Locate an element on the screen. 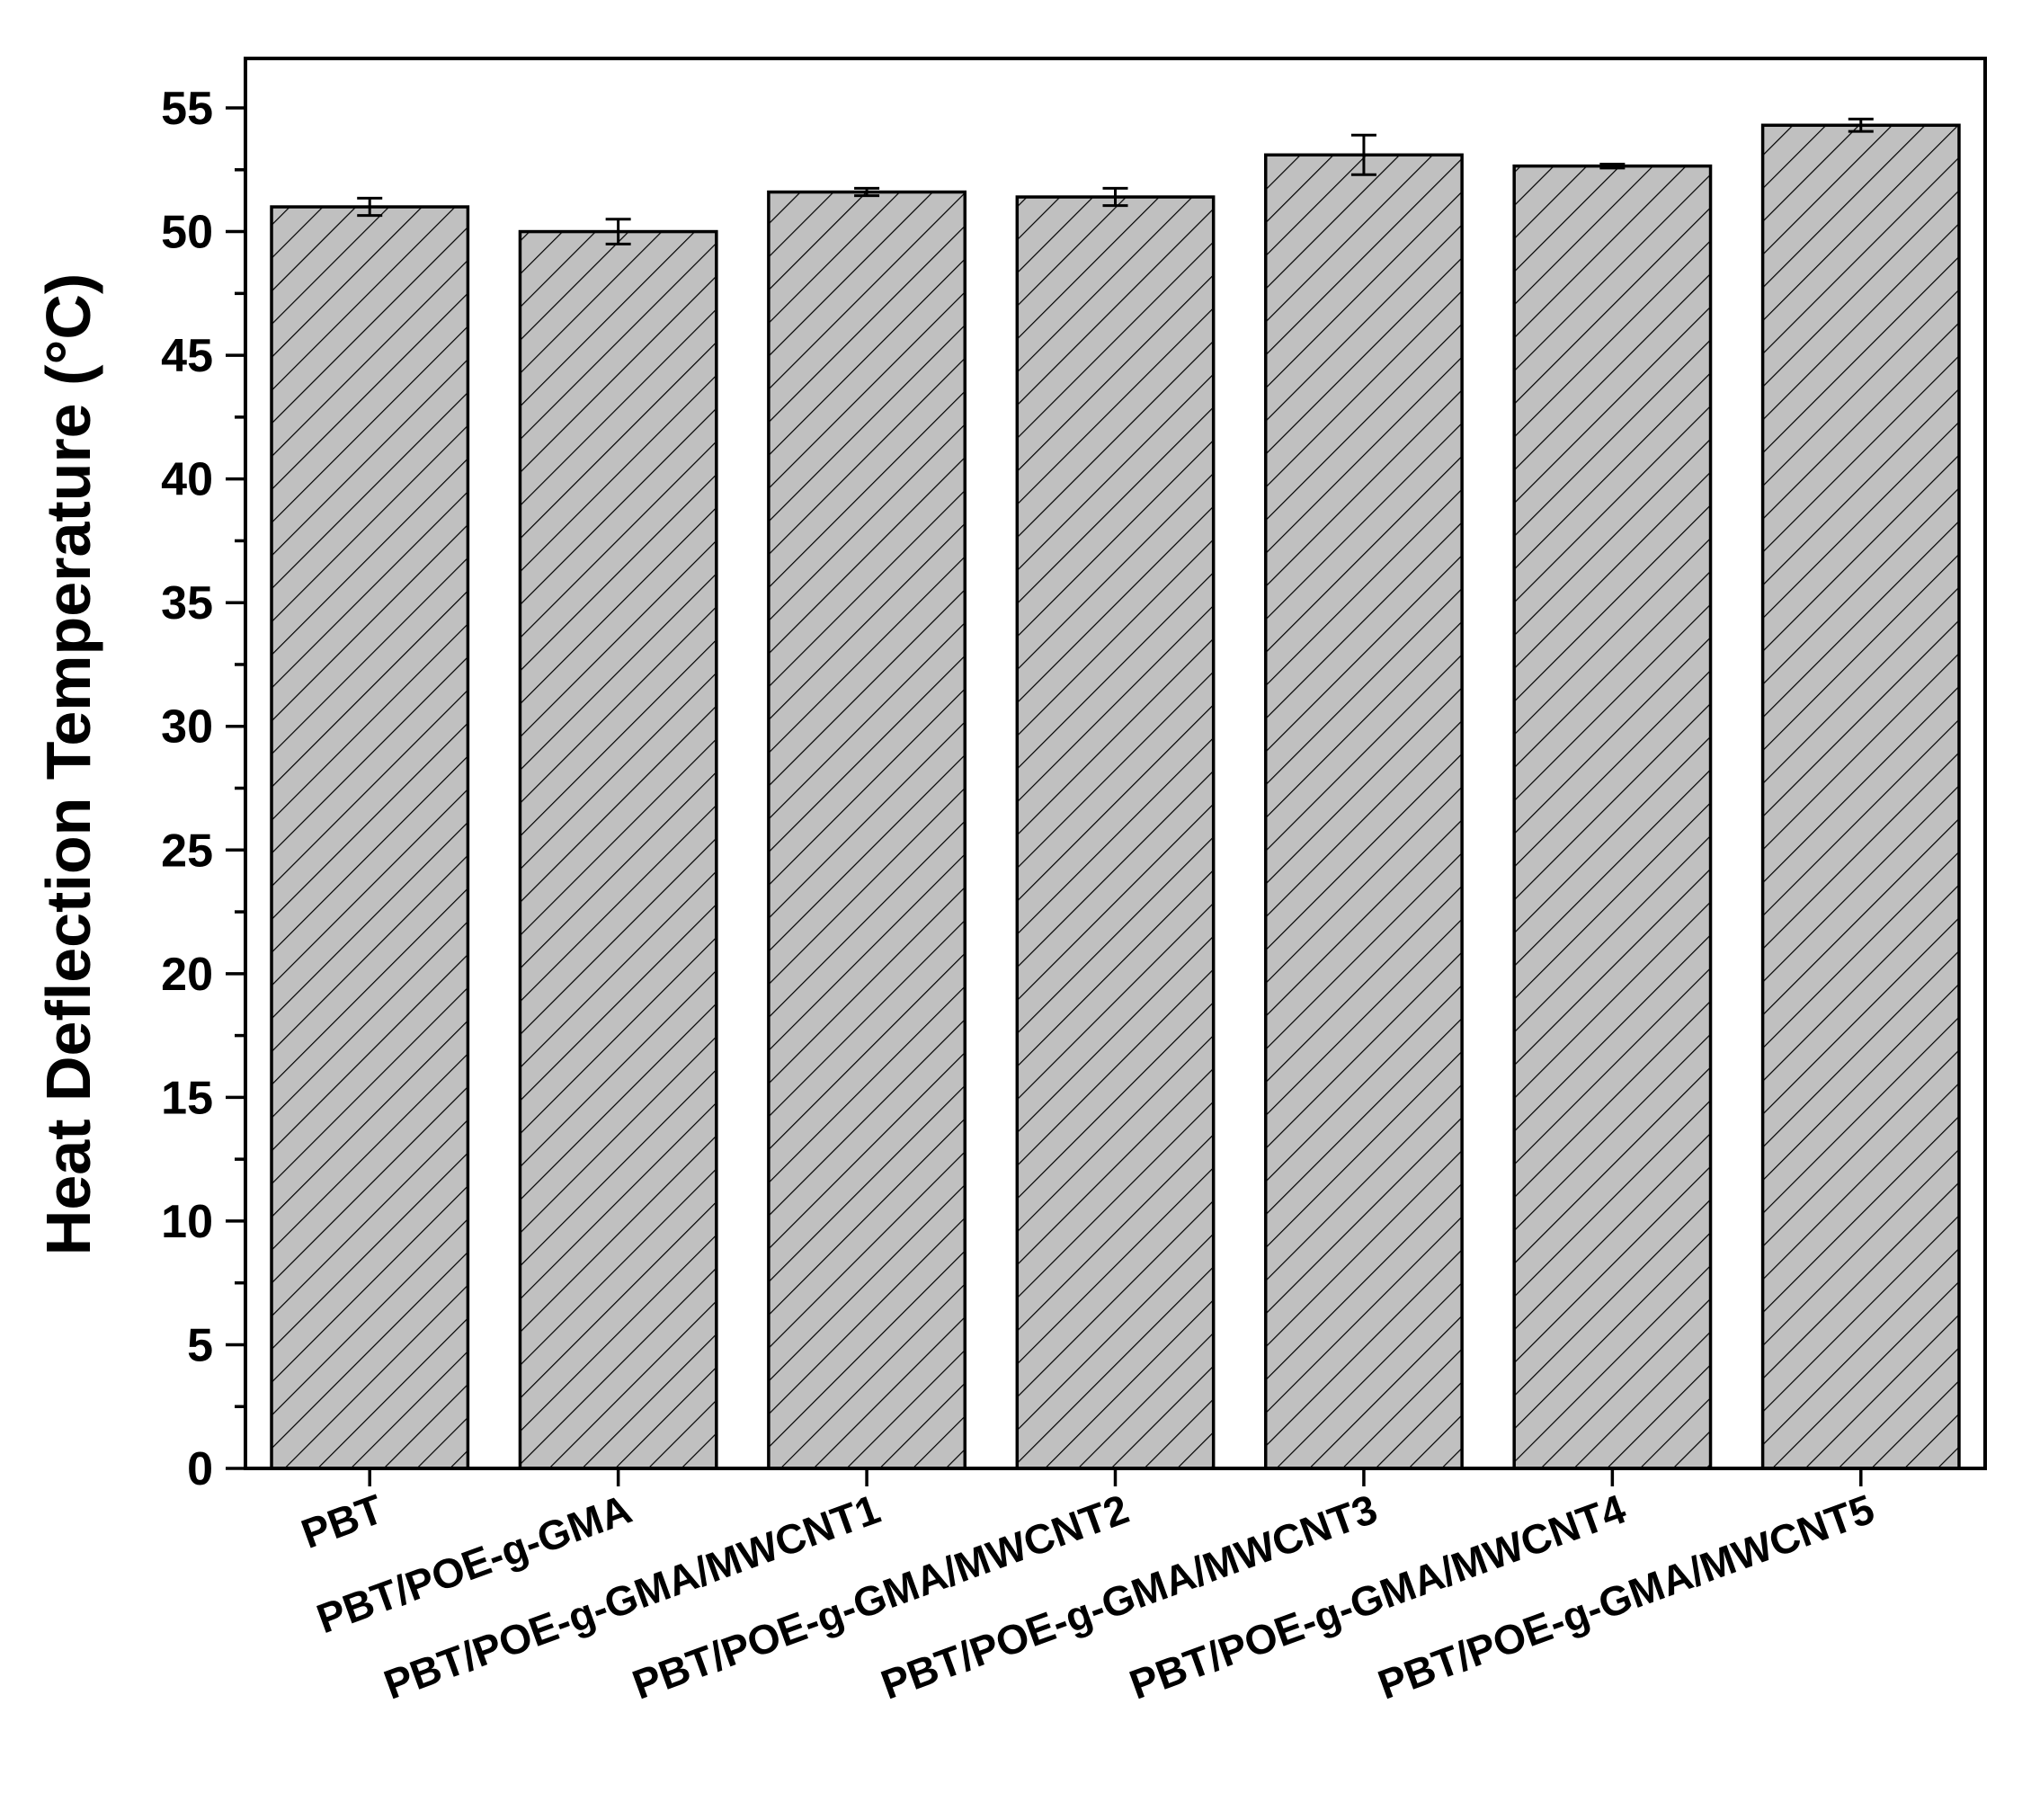 The height and width of the screenshot is (1820, 2031). y-tick-label: 15 is located at coordinates (187, 1098).